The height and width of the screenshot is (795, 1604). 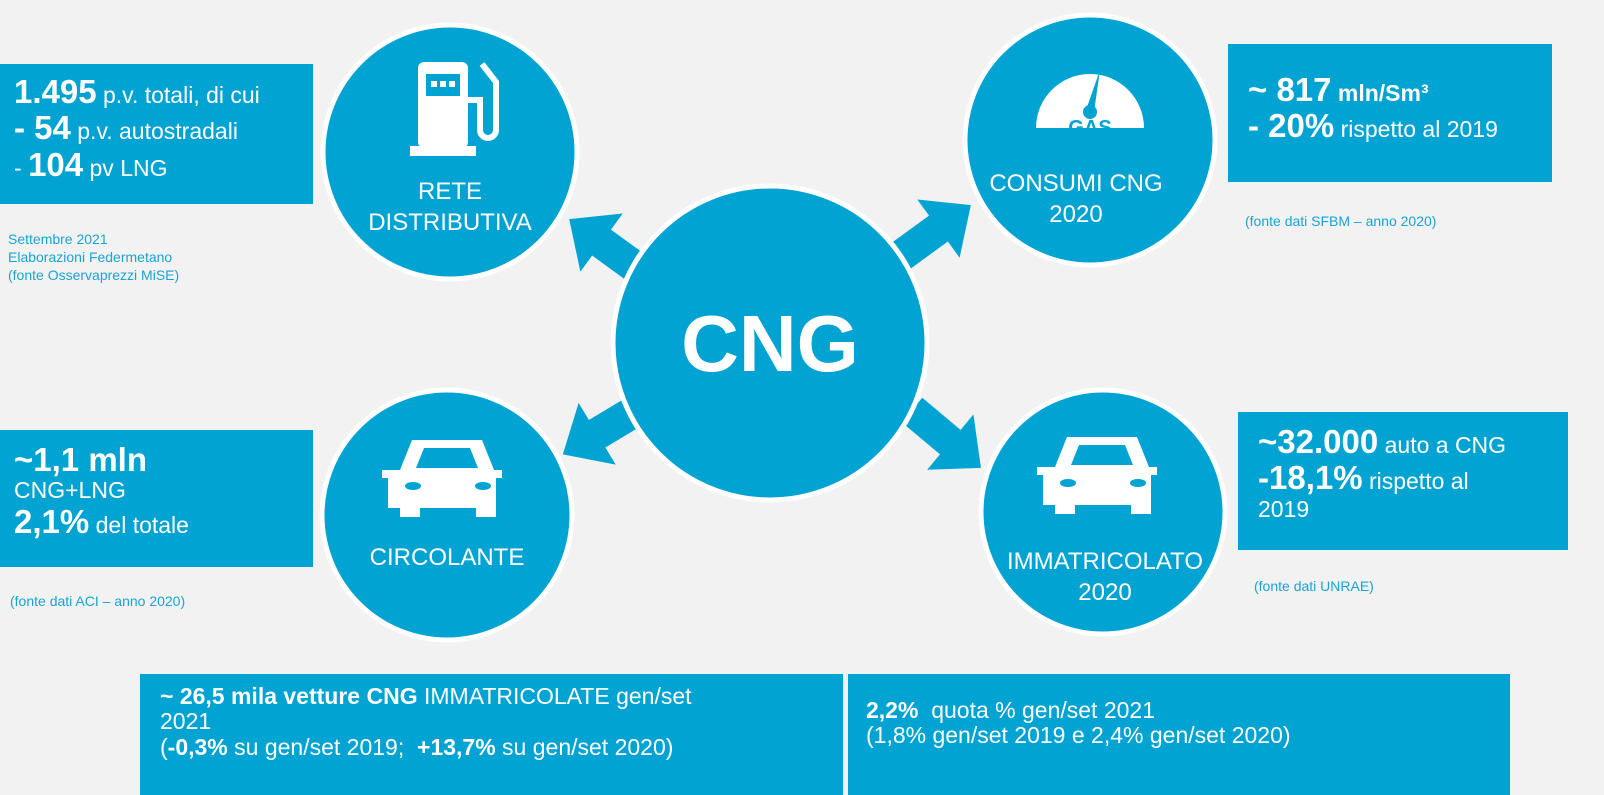 What do you see at coordinates (186, 721) in the screenshot?
I see `text-run: 2021` at bounding box center [186, 721].